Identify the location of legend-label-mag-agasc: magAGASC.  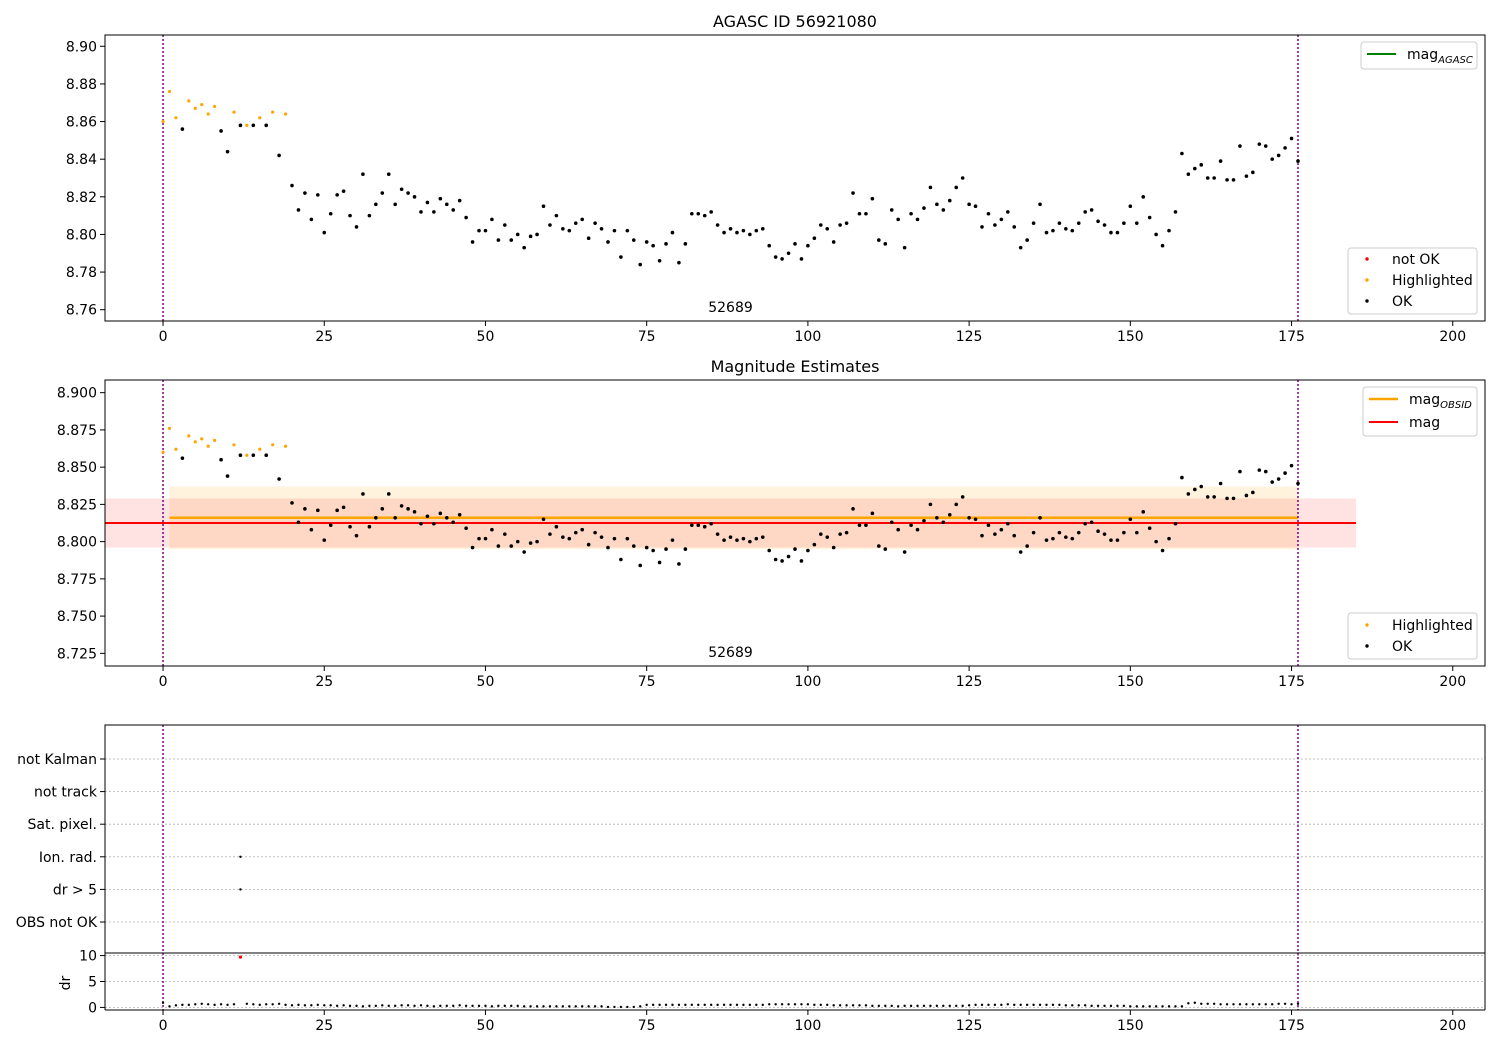
(1440, 56).